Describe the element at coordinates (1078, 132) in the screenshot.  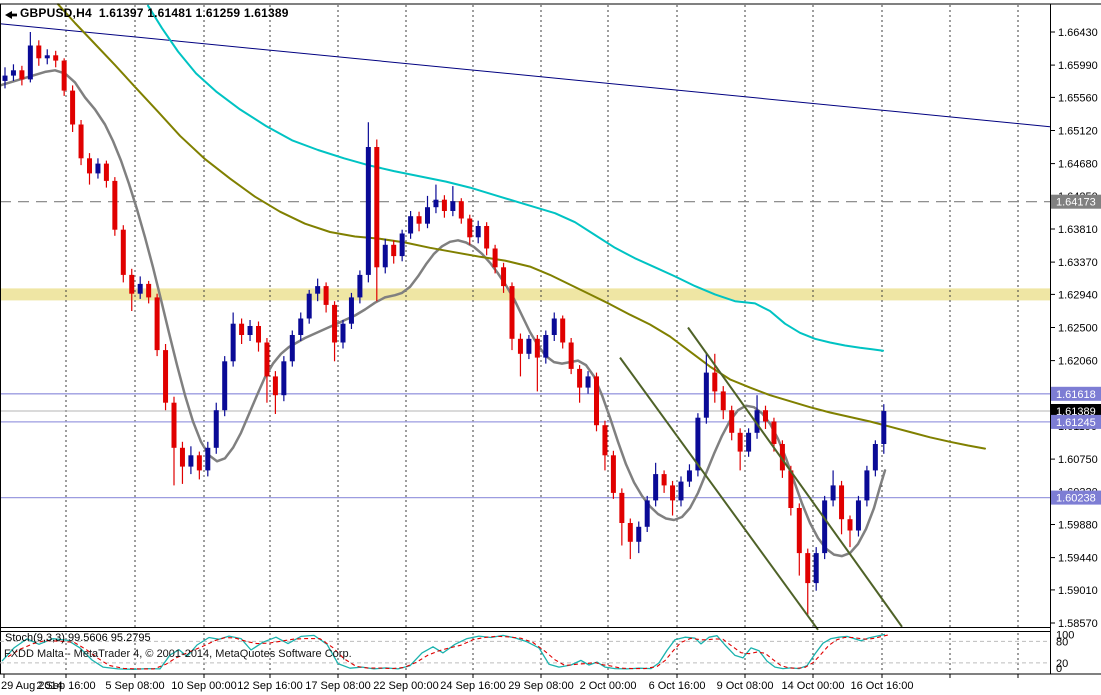
I see `price-tick-label: 1.65120` at that location.